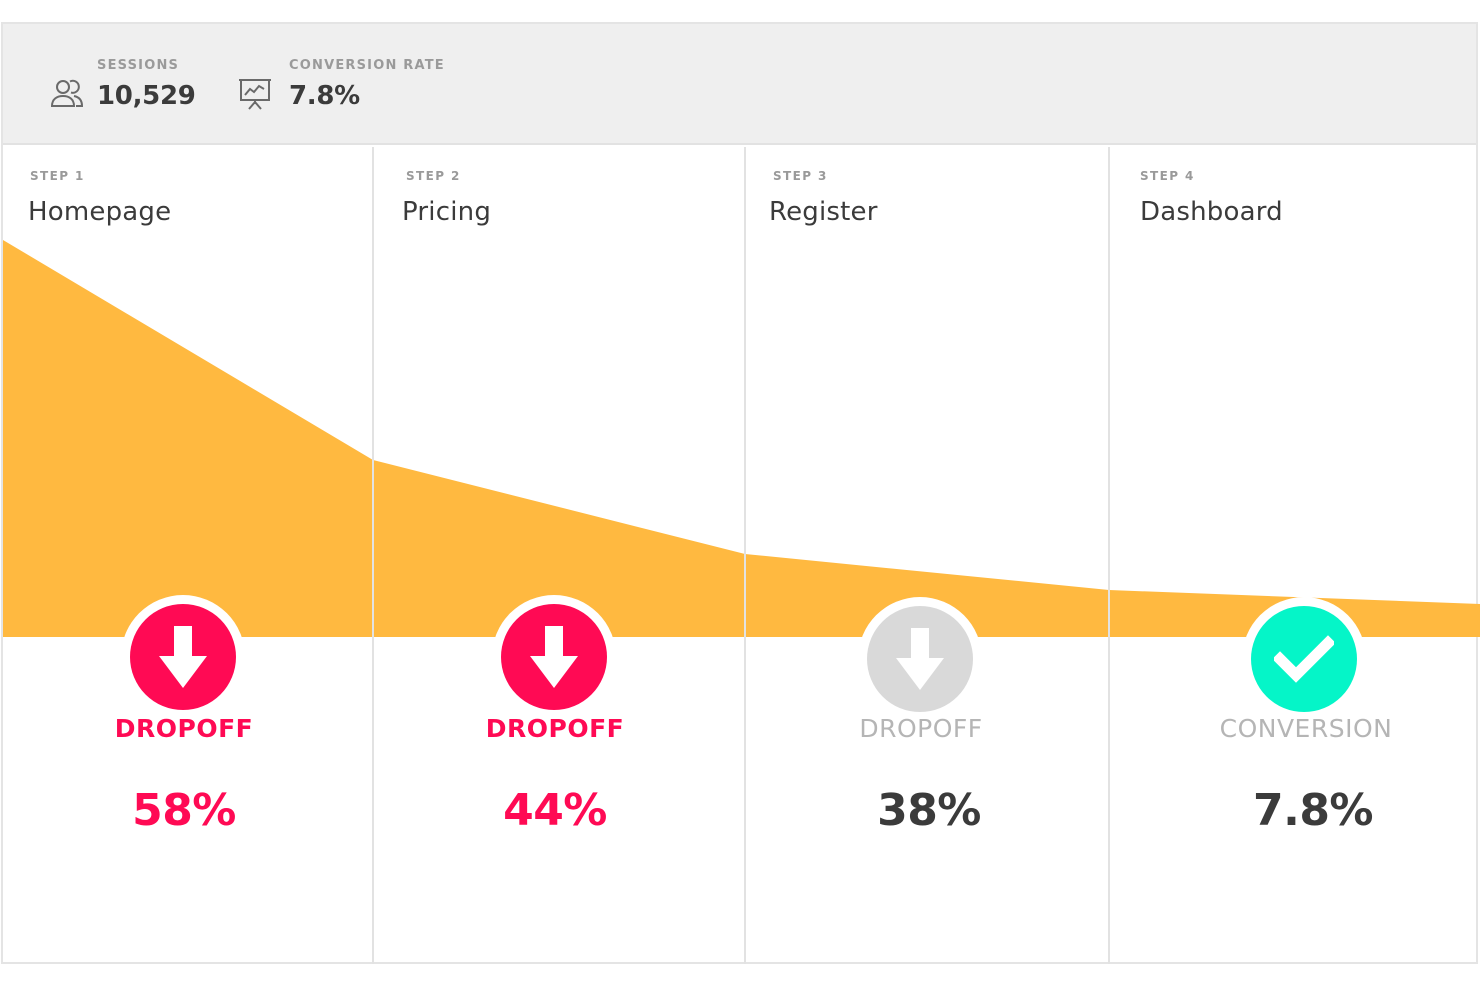 The image size is (1480, 987). Describe the element at coordinates (324, 96) in the screenshot. I see `conversion-rate-value: 7.8%` at that location.